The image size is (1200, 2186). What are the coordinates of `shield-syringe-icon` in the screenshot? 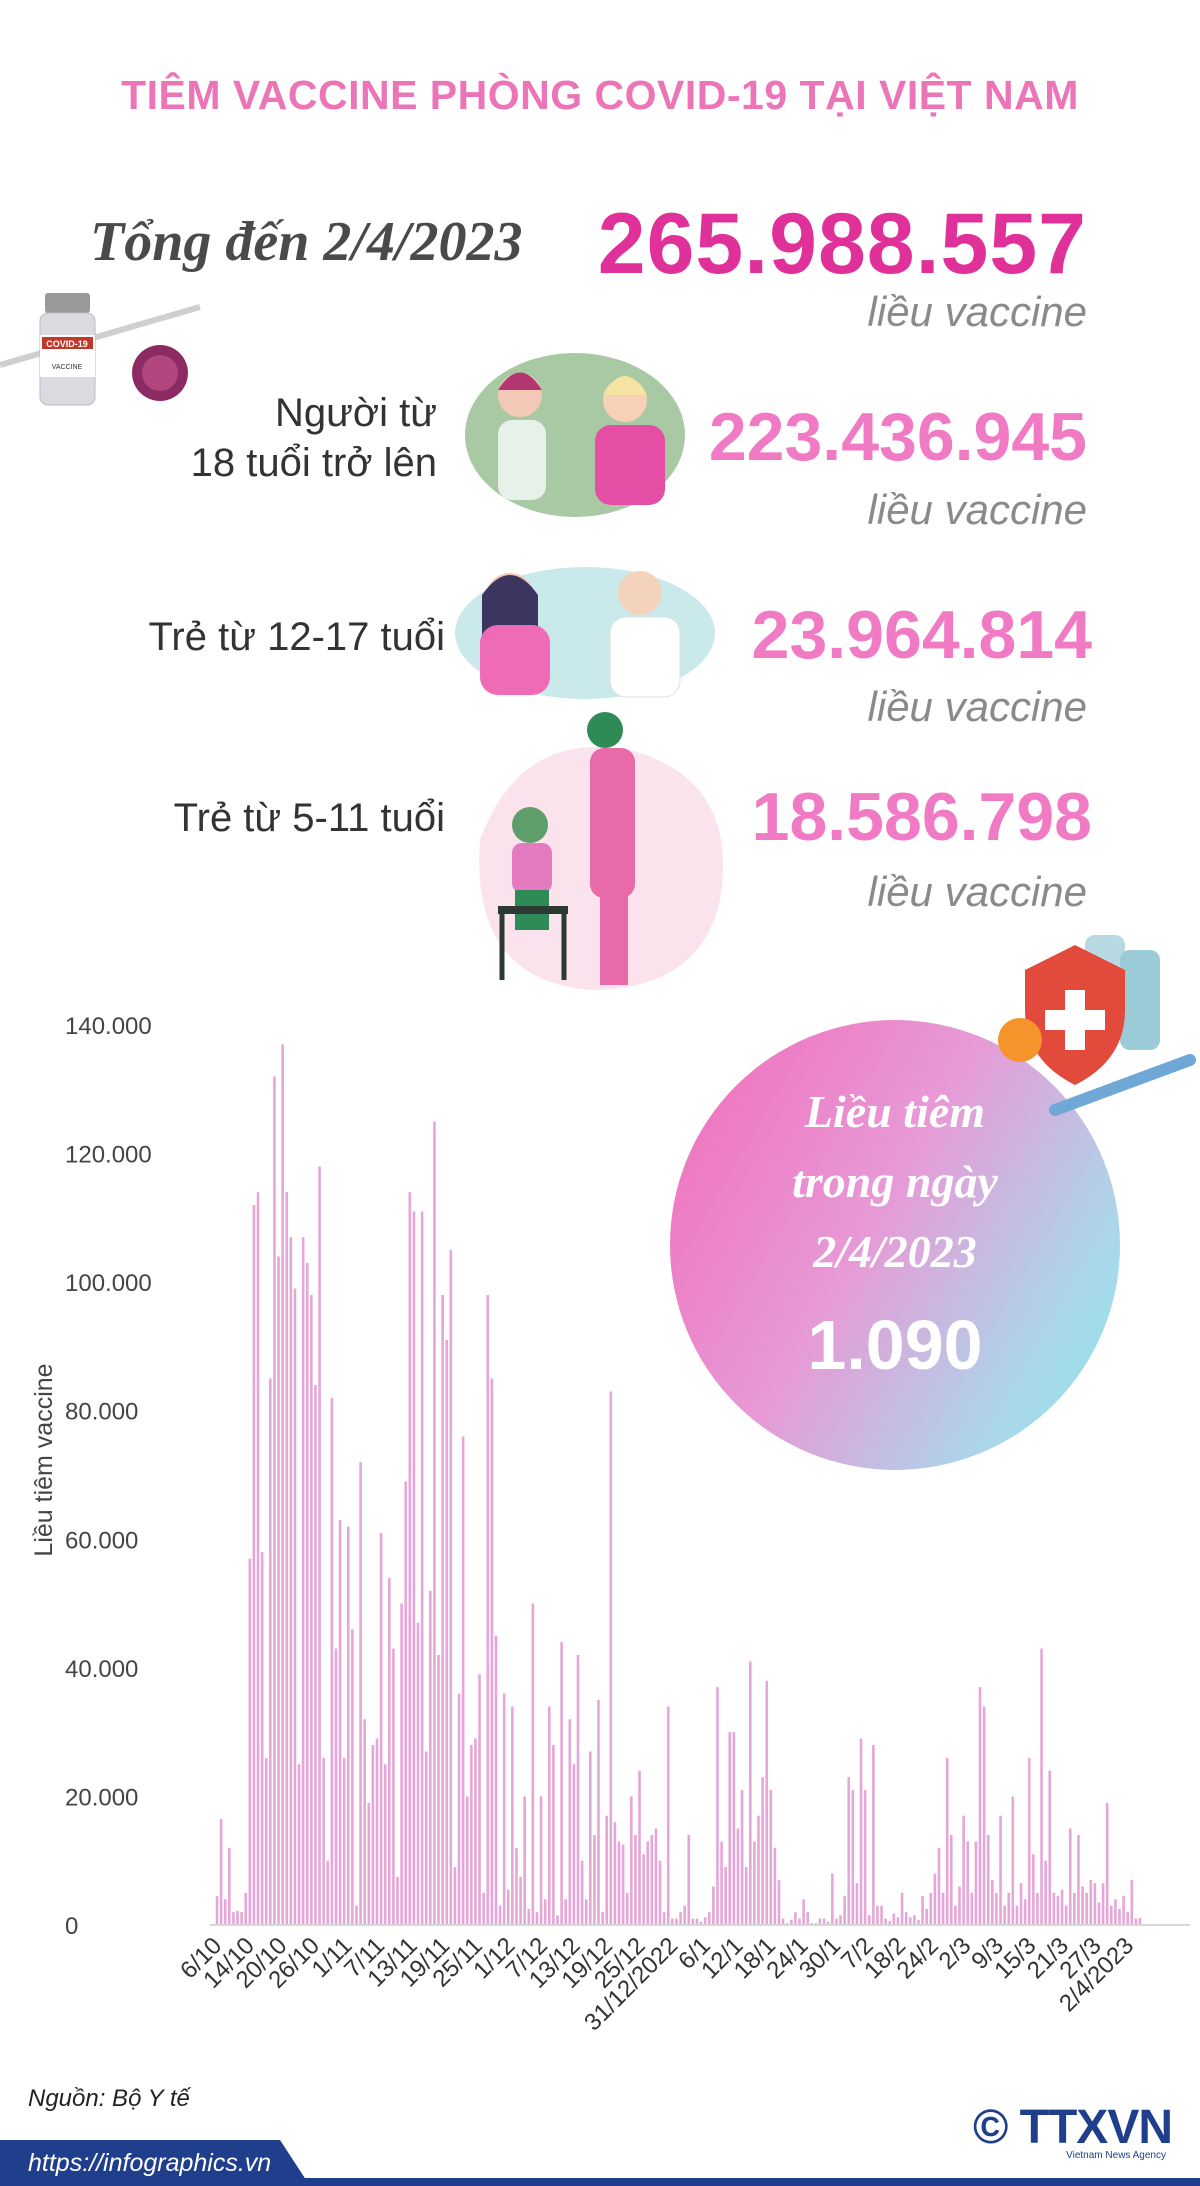 It's located at (1097, 1025).